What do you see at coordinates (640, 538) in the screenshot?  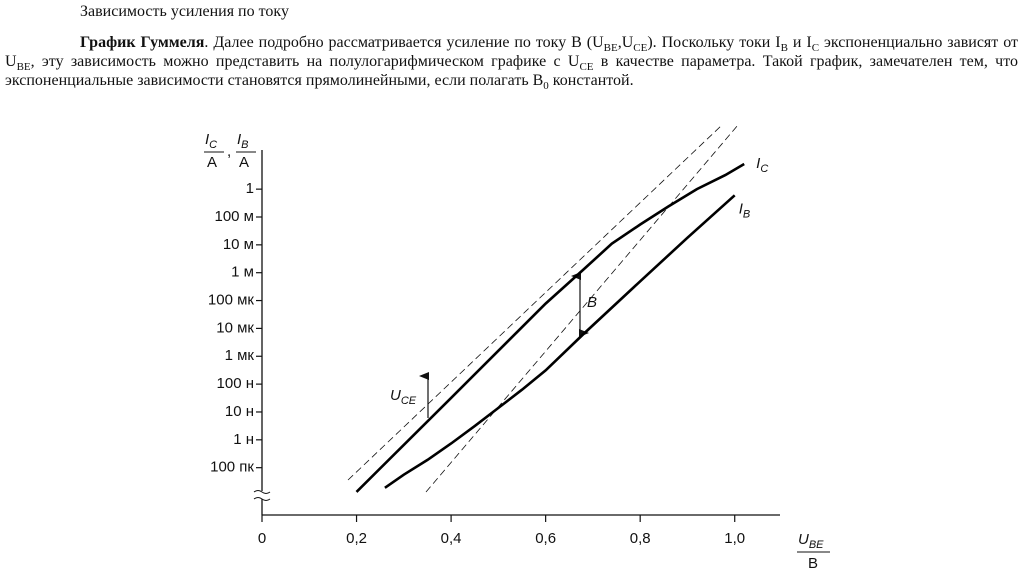 I see `x-tick-label: 0,8` at bounding box center [640, 538].